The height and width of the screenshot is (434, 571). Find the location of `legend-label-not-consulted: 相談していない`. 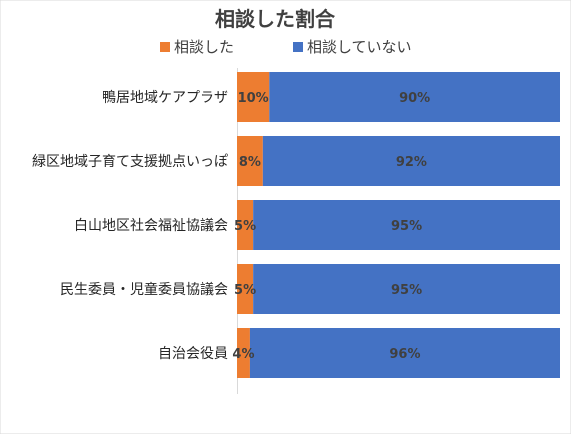

legend-label-not-consulted: 相談していない is located at coordinates (359, 47).